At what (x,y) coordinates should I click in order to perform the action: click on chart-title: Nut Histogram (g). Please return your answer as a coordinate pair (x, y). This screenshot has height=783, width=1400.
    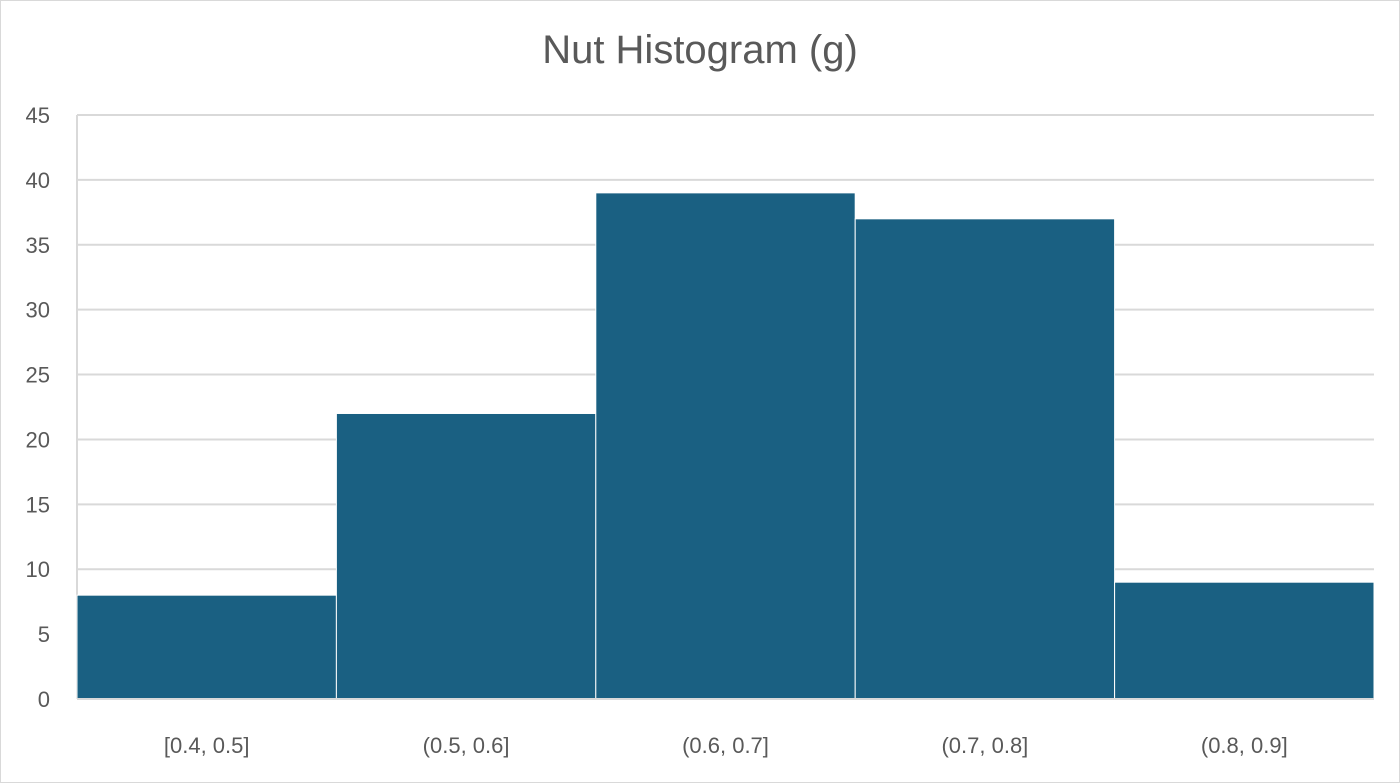
    Looking at the image, I should click on (700, 50).